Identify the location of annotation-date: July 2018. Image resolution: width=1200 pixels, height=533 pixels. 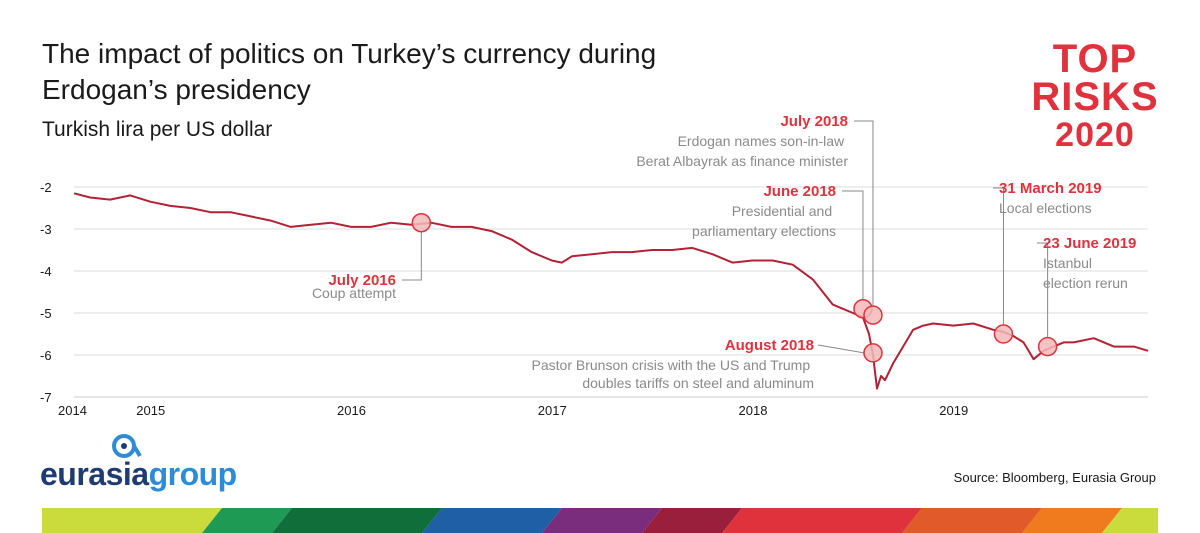
(814, 121).